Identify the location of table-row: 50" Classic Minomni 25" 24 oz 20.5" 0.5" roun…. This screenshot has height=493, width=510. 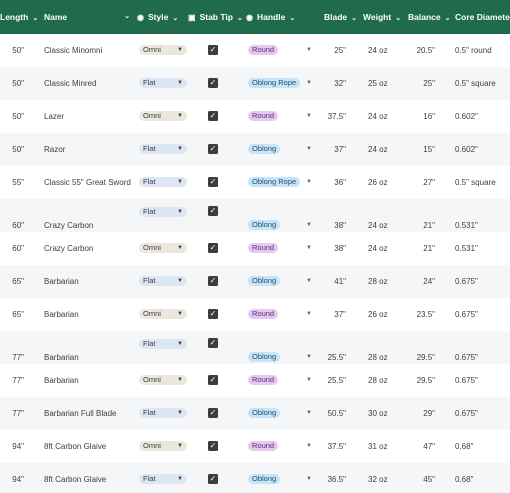
(255, 50).